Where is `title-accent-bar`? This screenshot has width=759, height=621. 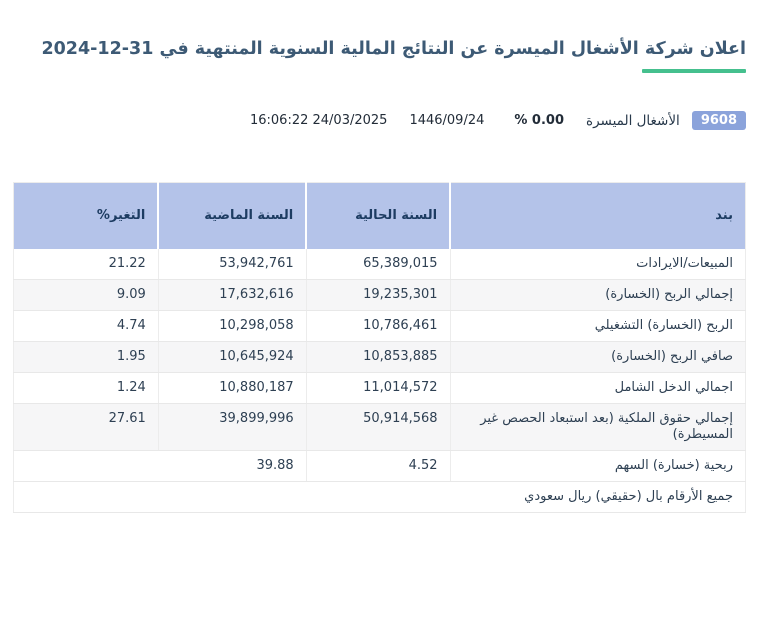
title-accent-bar is located at coordinates (694, 71).